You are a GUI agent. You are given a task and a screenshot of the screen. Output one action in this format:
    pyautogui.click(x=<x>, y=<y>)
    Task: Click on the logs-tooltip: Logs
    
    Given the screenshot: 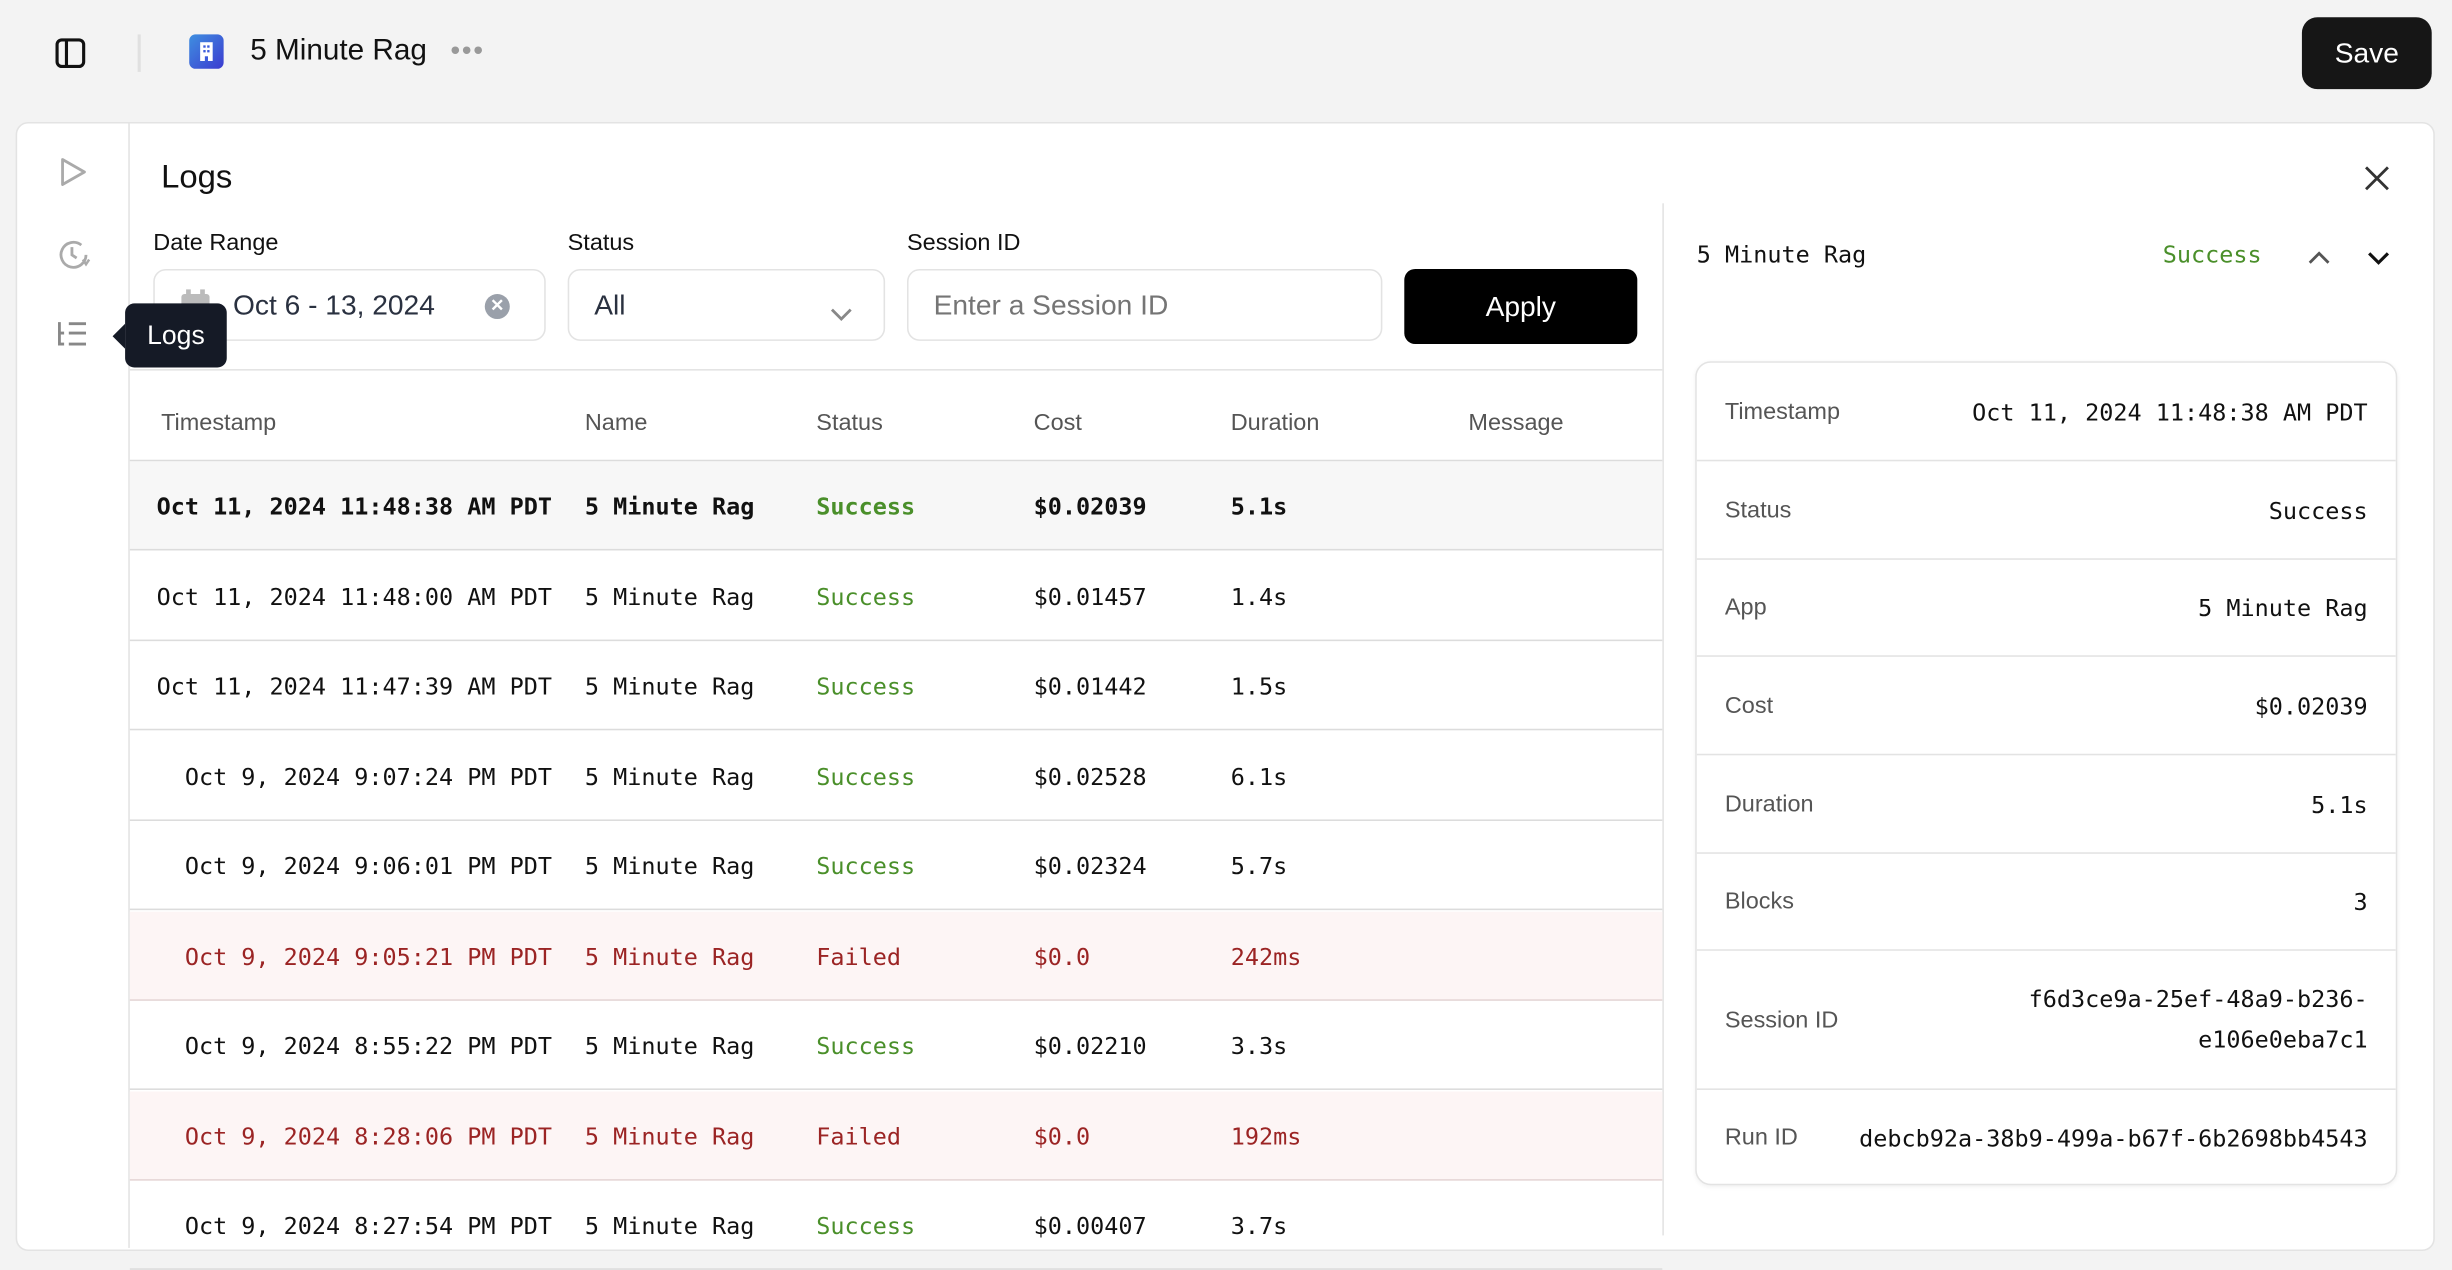 What is the action you would take?
    pyautogui.click(x=169, y=335)
    